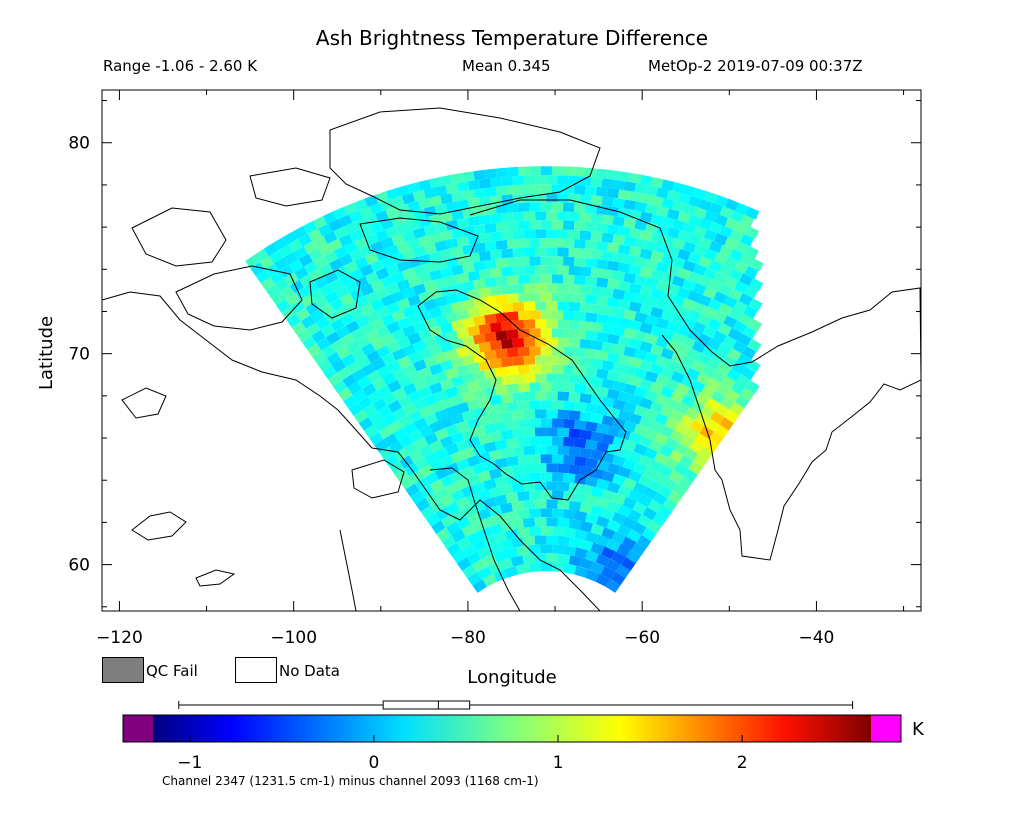 The width and height of the screenshot is (1024, 813). Describe the element at coordinates (119, 638) in the screenshot. I see `x-tick-label: −120` at that location.